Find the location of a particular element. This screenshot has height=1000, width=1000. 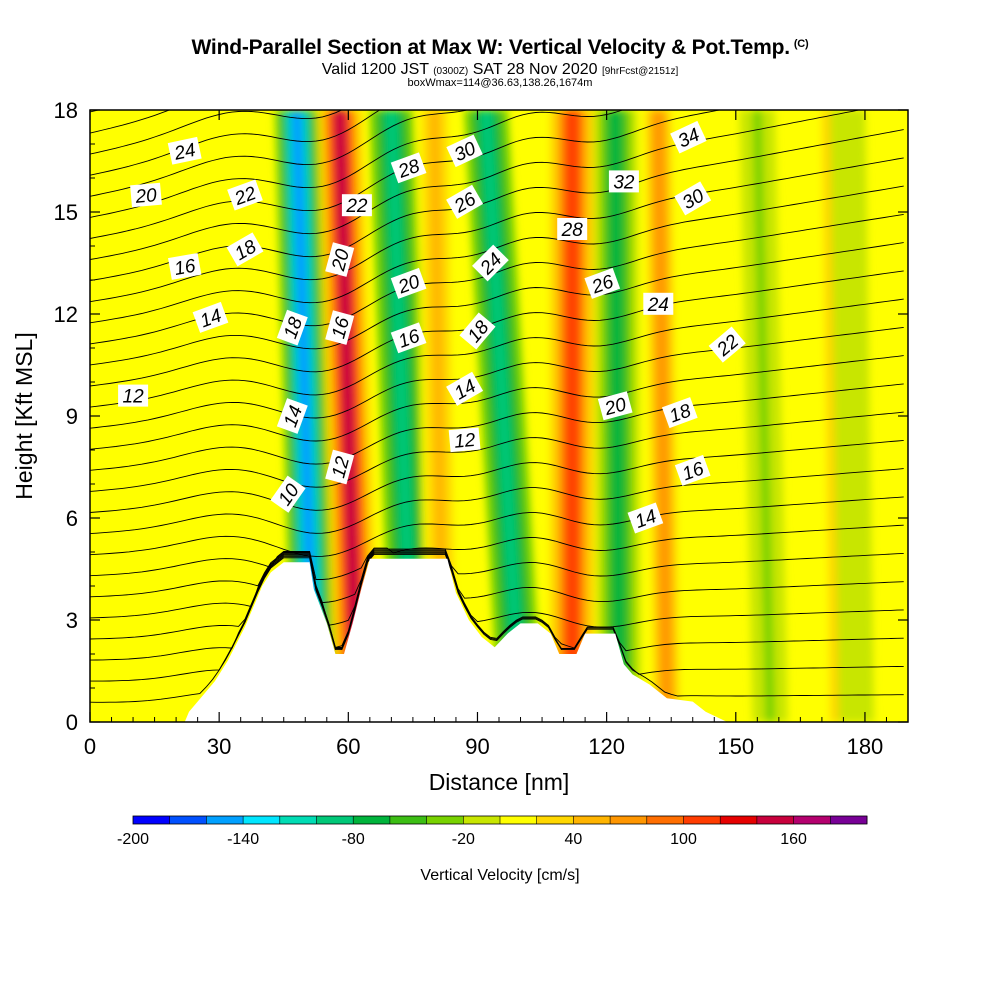

y-tick-label: 3 is located at coordinates (72, 620).